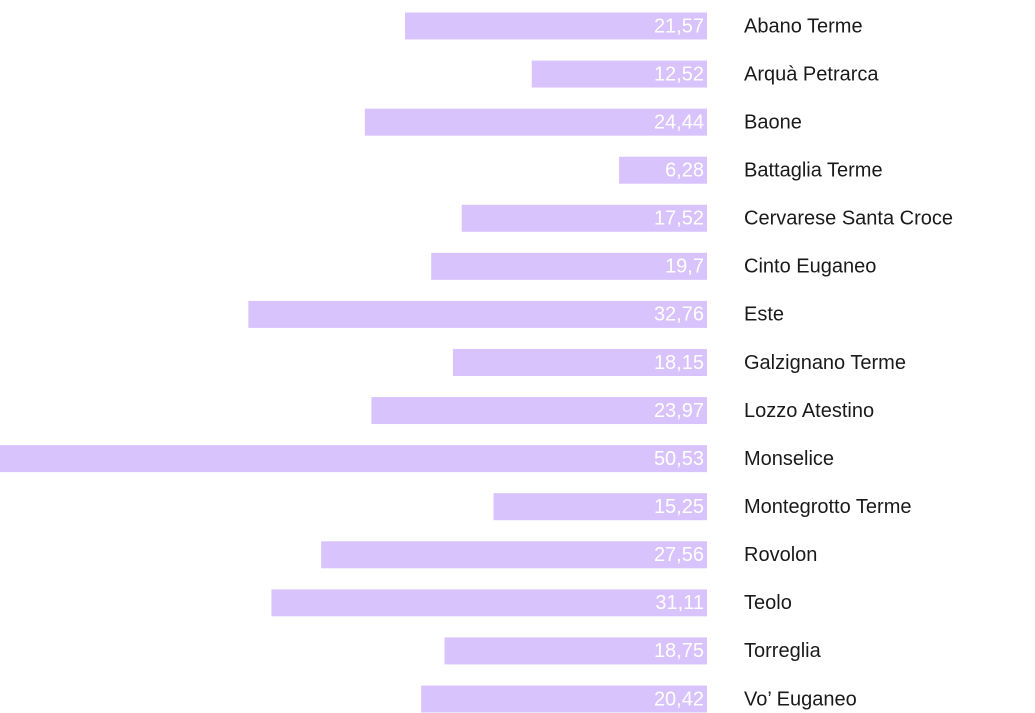 The width and height of the screenshot is (1035, 713). Describe the element at coordinates (809, 411) in the screenshot. I see `category-label: Lozzo Atestino` at that location.